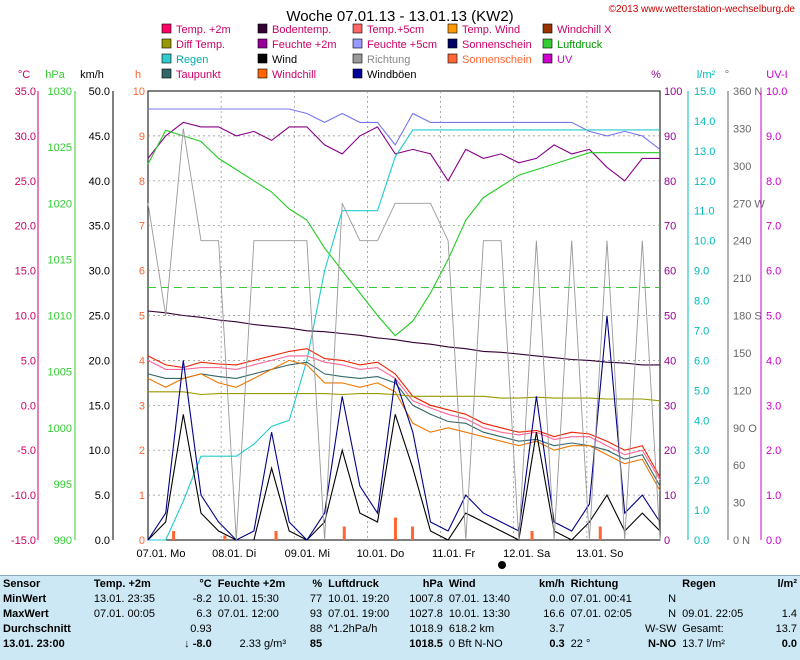 Image resolution: width=800 pixels, height=660 pixels. What do you see at coordinates (432, 583) in the screenshot?
I see `table-header-cell: hPa` at bounding box center [432, 583].